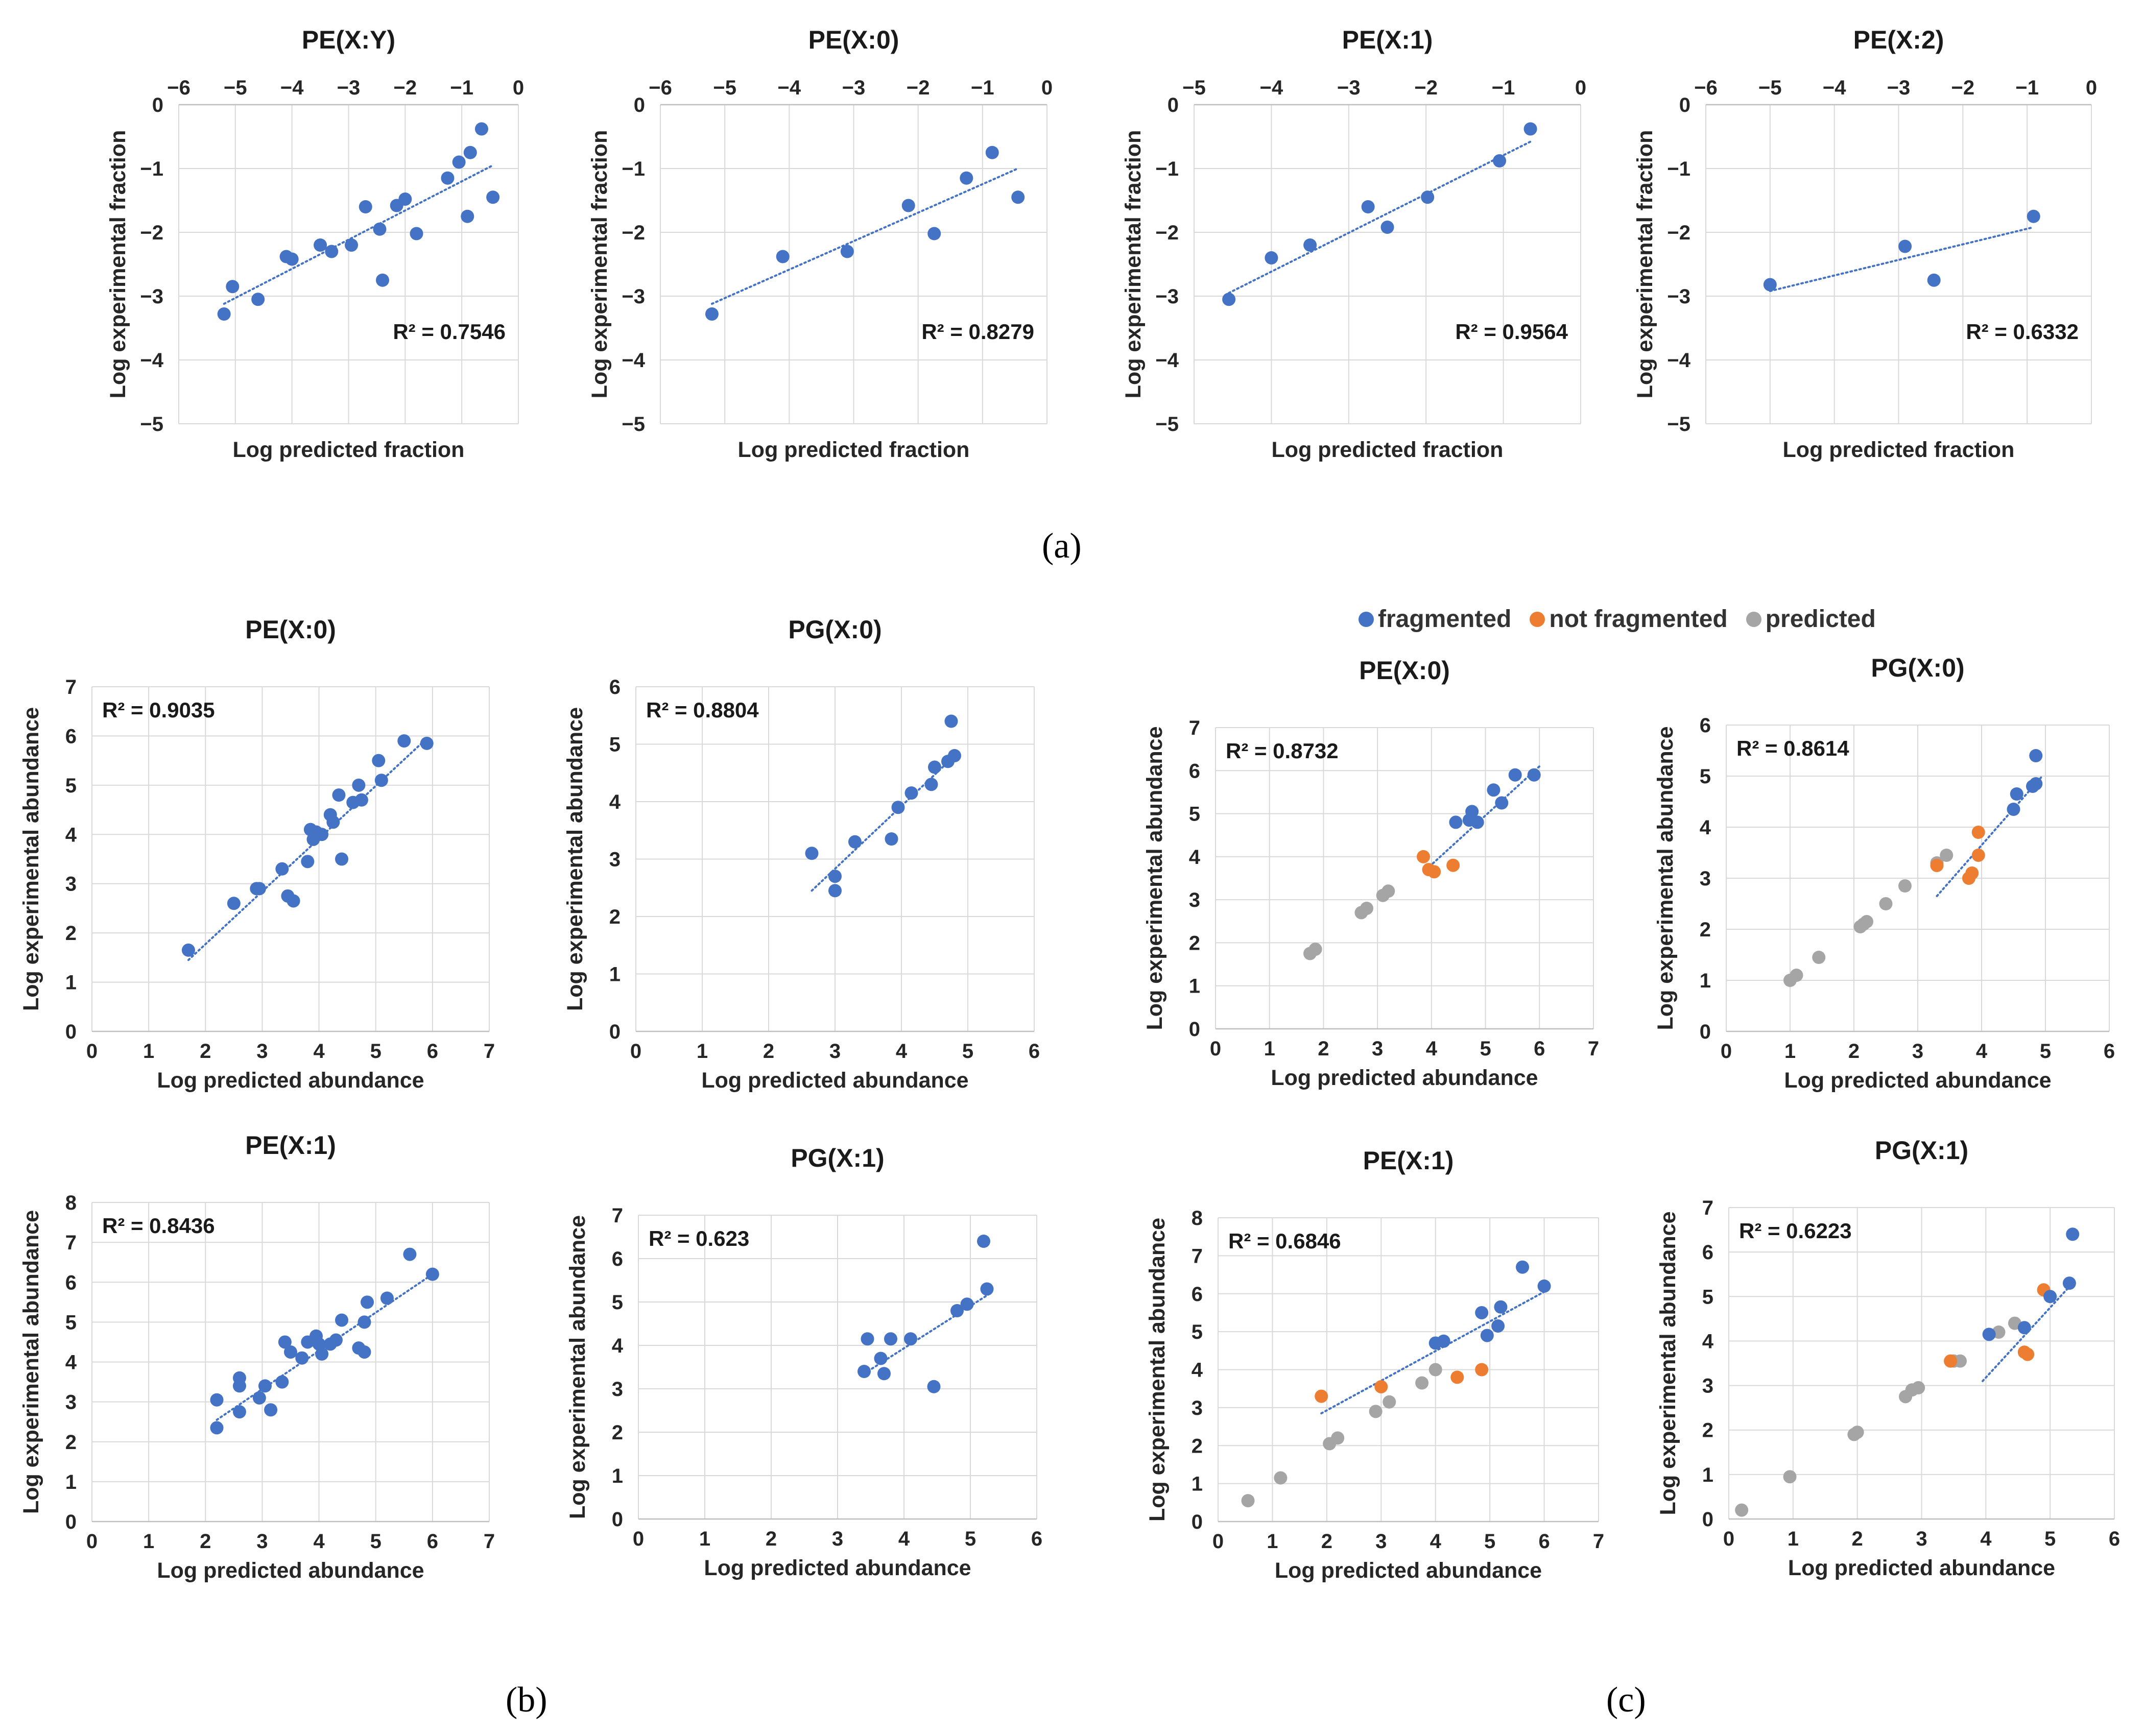 Image resolution: width=2144 pixels, height=1736 pixels. What do you see at coordinates (854, 450) in the screenshot?
I see `x-axis-label: Log predicted fraction` at bounding box center [854, 450].